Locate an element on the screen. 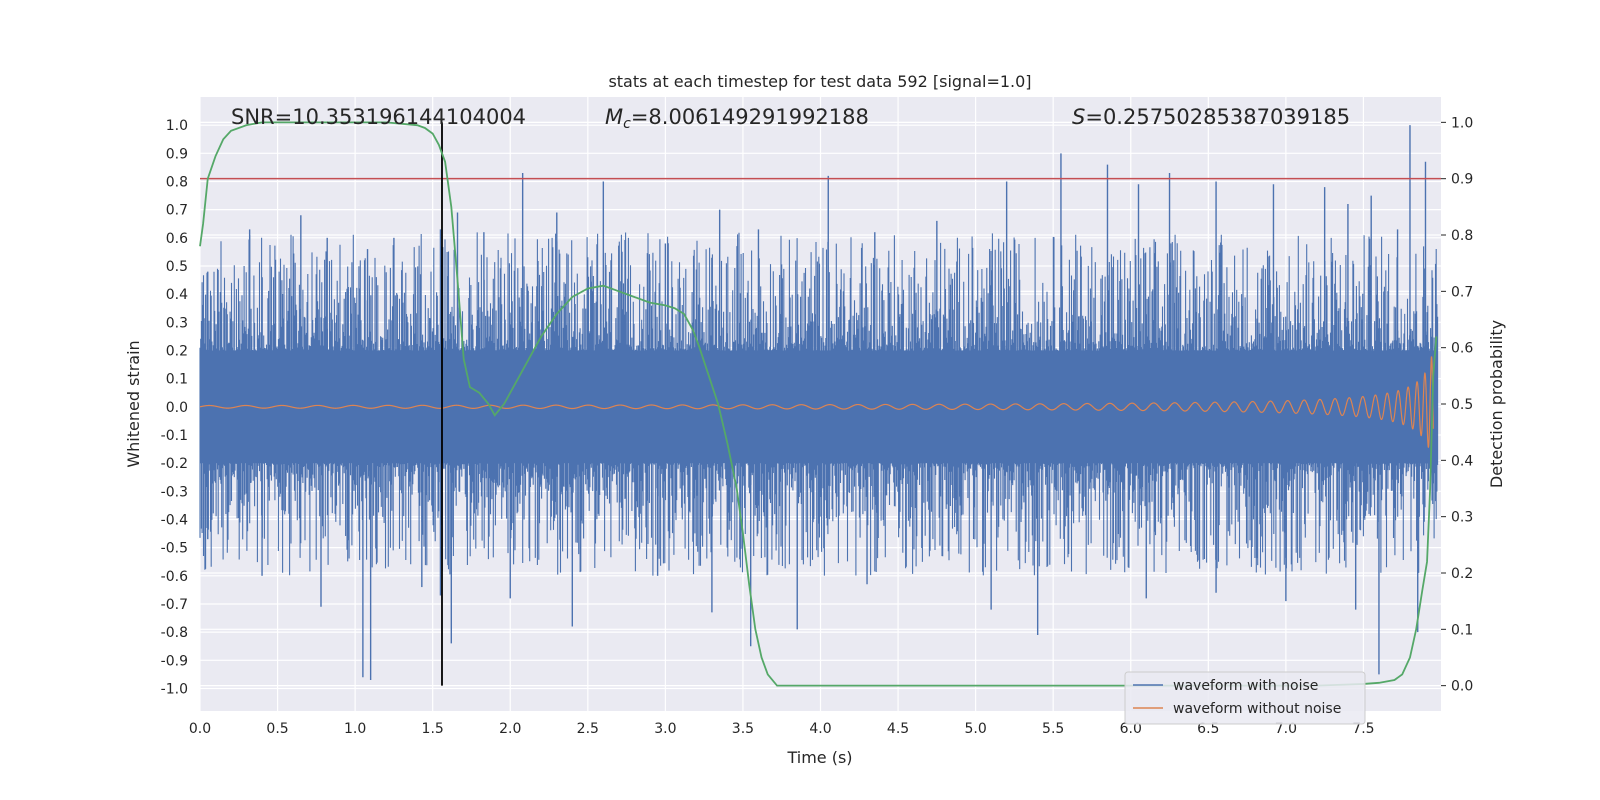 This screenshot has height=800, width=1600. y-tick-label: -0.7 is located at coordinates (174, 605).